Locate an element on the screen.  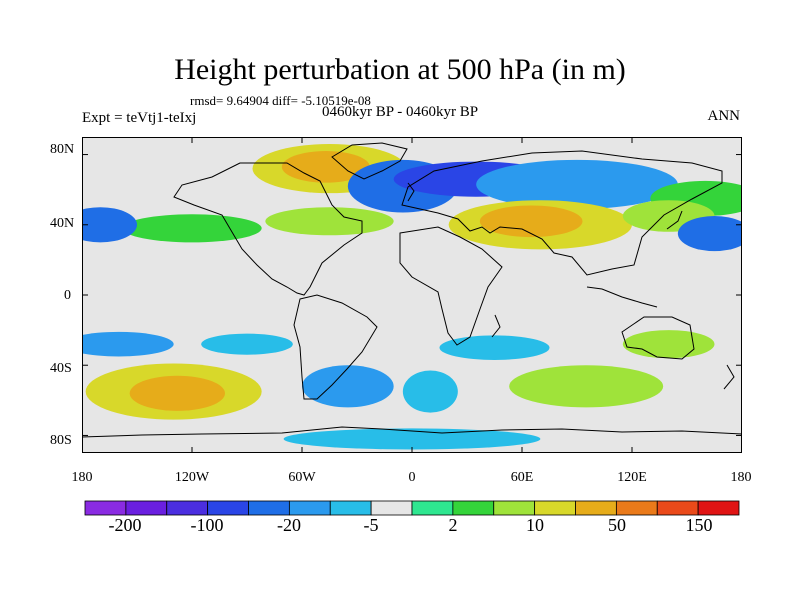
anomaly-region-antarctic-low is located at coordinates (412, 439).